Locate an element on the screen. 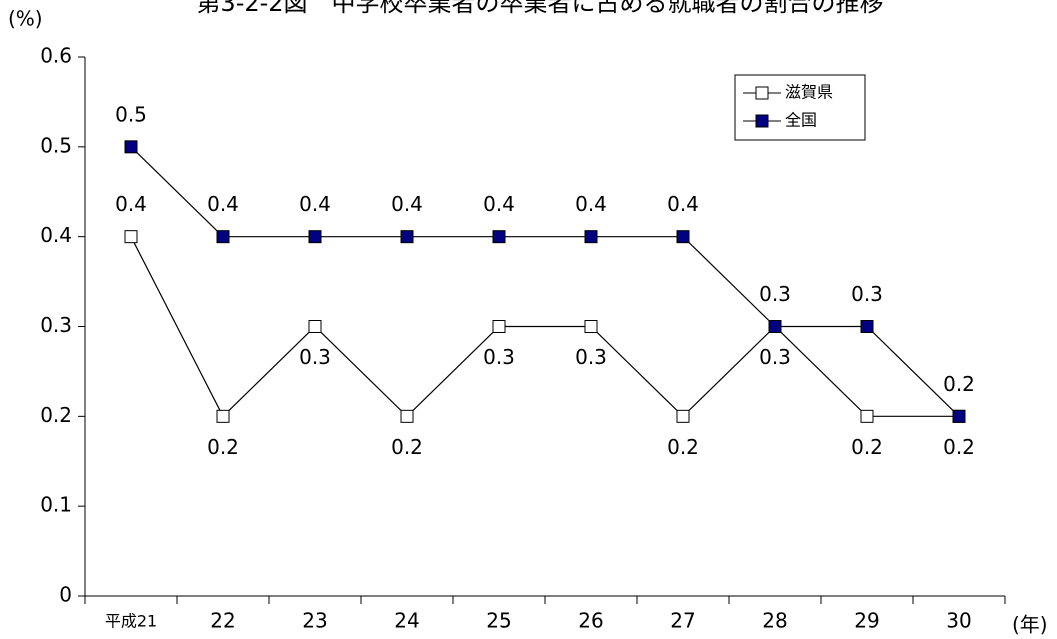 This screenshot has height=639, width=1057. x-tick-label: 26 is located at coordinates (590, 621).